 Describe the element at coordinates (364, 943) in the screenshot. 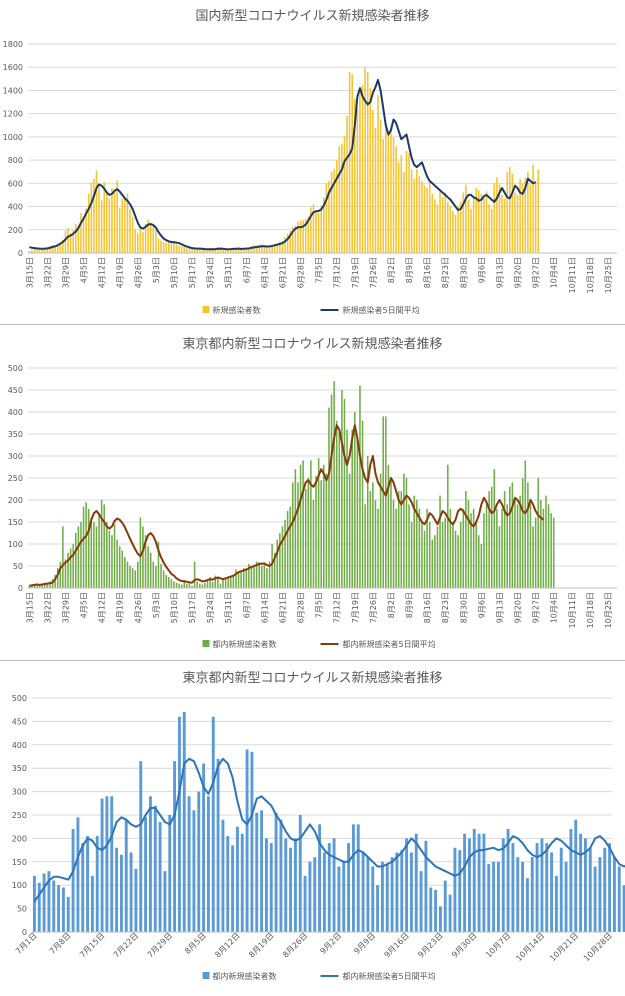

I see `x-tick-label: 9月9日` at that location.